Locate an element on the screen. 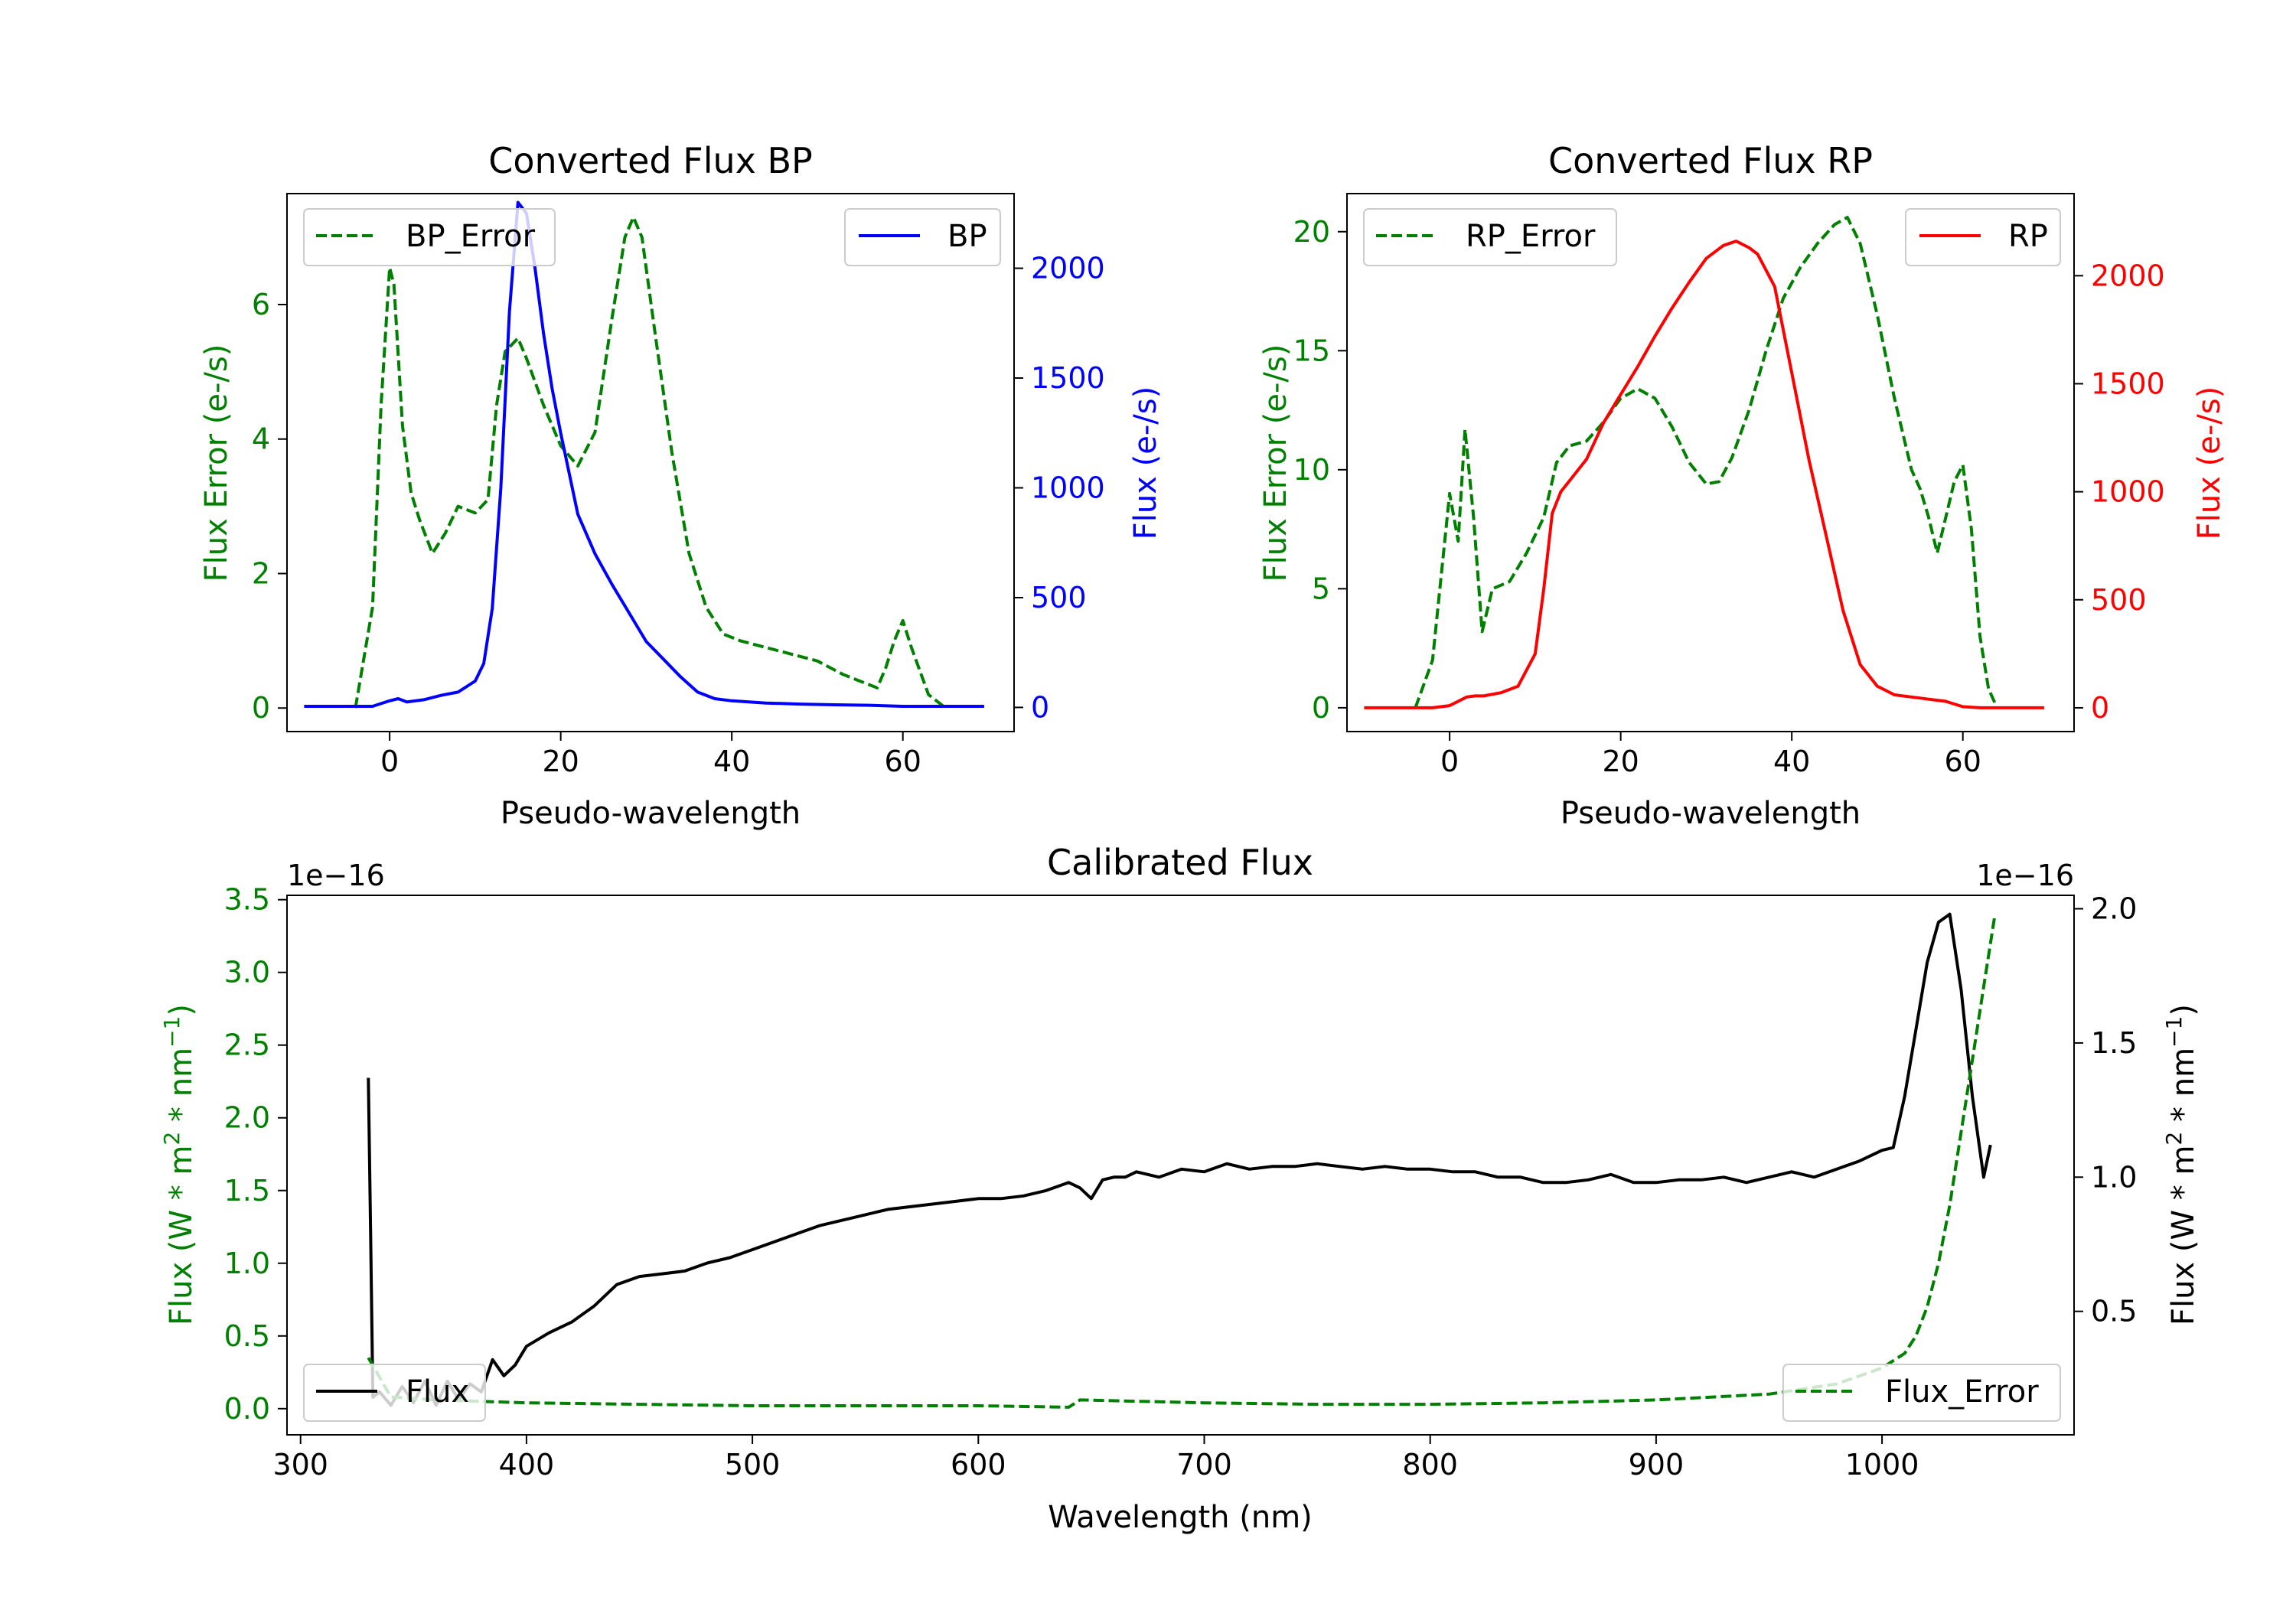 The height and width of the screenshot is (1607, 2296). bp-plot-frame is located at coordinates (650, 463).